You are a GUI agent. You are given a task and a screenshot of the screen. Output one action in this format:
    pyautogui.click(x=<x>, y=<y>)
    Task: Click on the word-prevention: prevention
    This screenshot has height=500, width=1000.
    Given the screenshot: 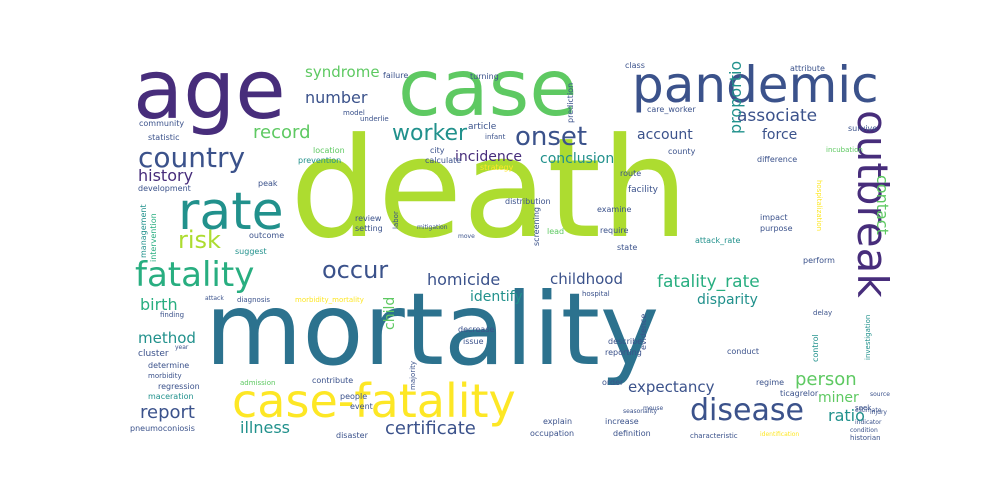 What is the action you would take?
    pyautogui.click(x=320, y=160)
    